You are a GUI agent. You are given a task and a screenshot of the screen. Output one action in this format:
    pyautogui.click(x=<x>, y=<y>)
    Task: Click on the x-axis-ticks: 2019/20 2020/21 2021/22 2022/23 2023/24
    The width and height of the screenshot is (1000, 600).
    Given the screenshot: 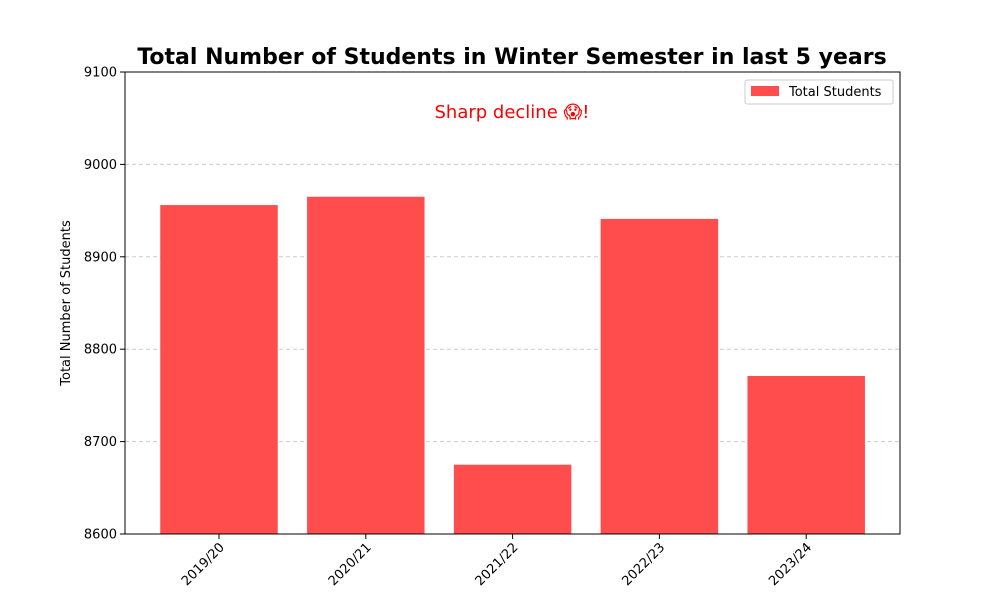 What is the action you would take?
    pyautogui.click(x=497, y=561)
    